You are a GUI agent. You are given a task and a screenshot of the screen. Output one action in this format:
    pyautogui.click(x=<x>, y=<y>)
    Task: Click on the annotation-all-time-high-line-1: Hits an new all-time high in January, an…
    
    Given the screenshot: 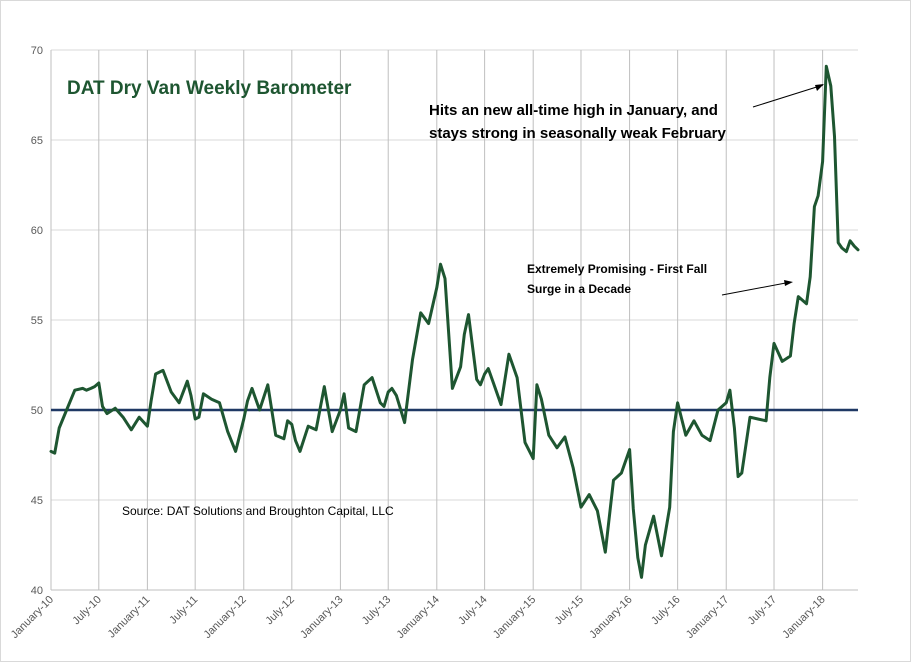 What is the action you would take?
    pyautogui.click(x=573, y=110)
    